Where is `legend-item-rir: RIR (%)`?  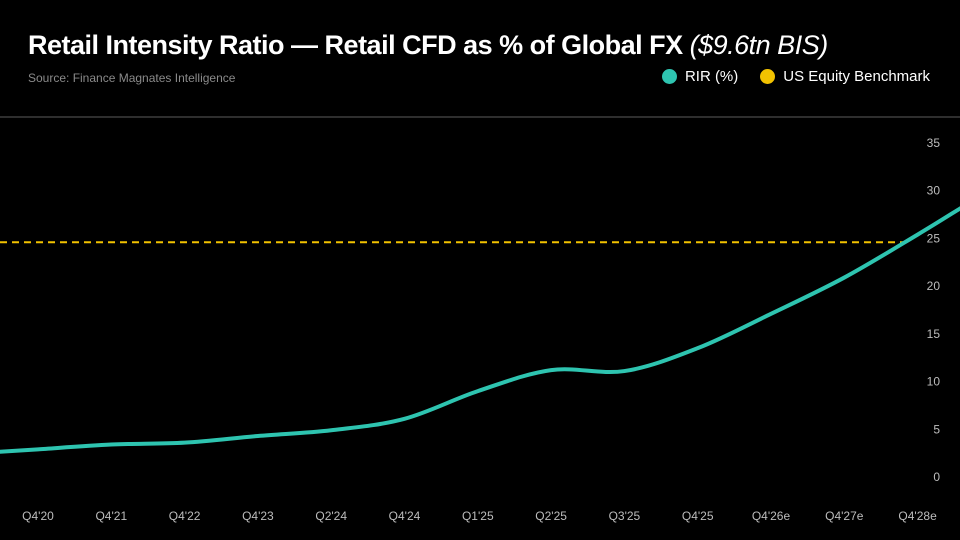 legend-item-rir: RIR (%) is located at coordinates (700, 76).